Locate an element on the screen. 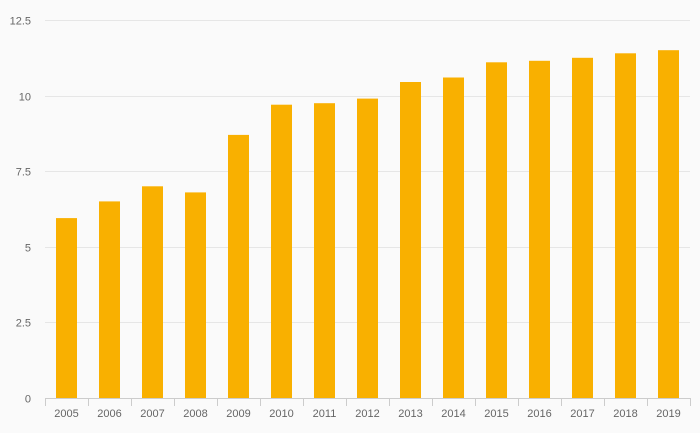 This screenshot has width=700, height=433. y-tick-label: 0 is located at coordinates (28, 400).